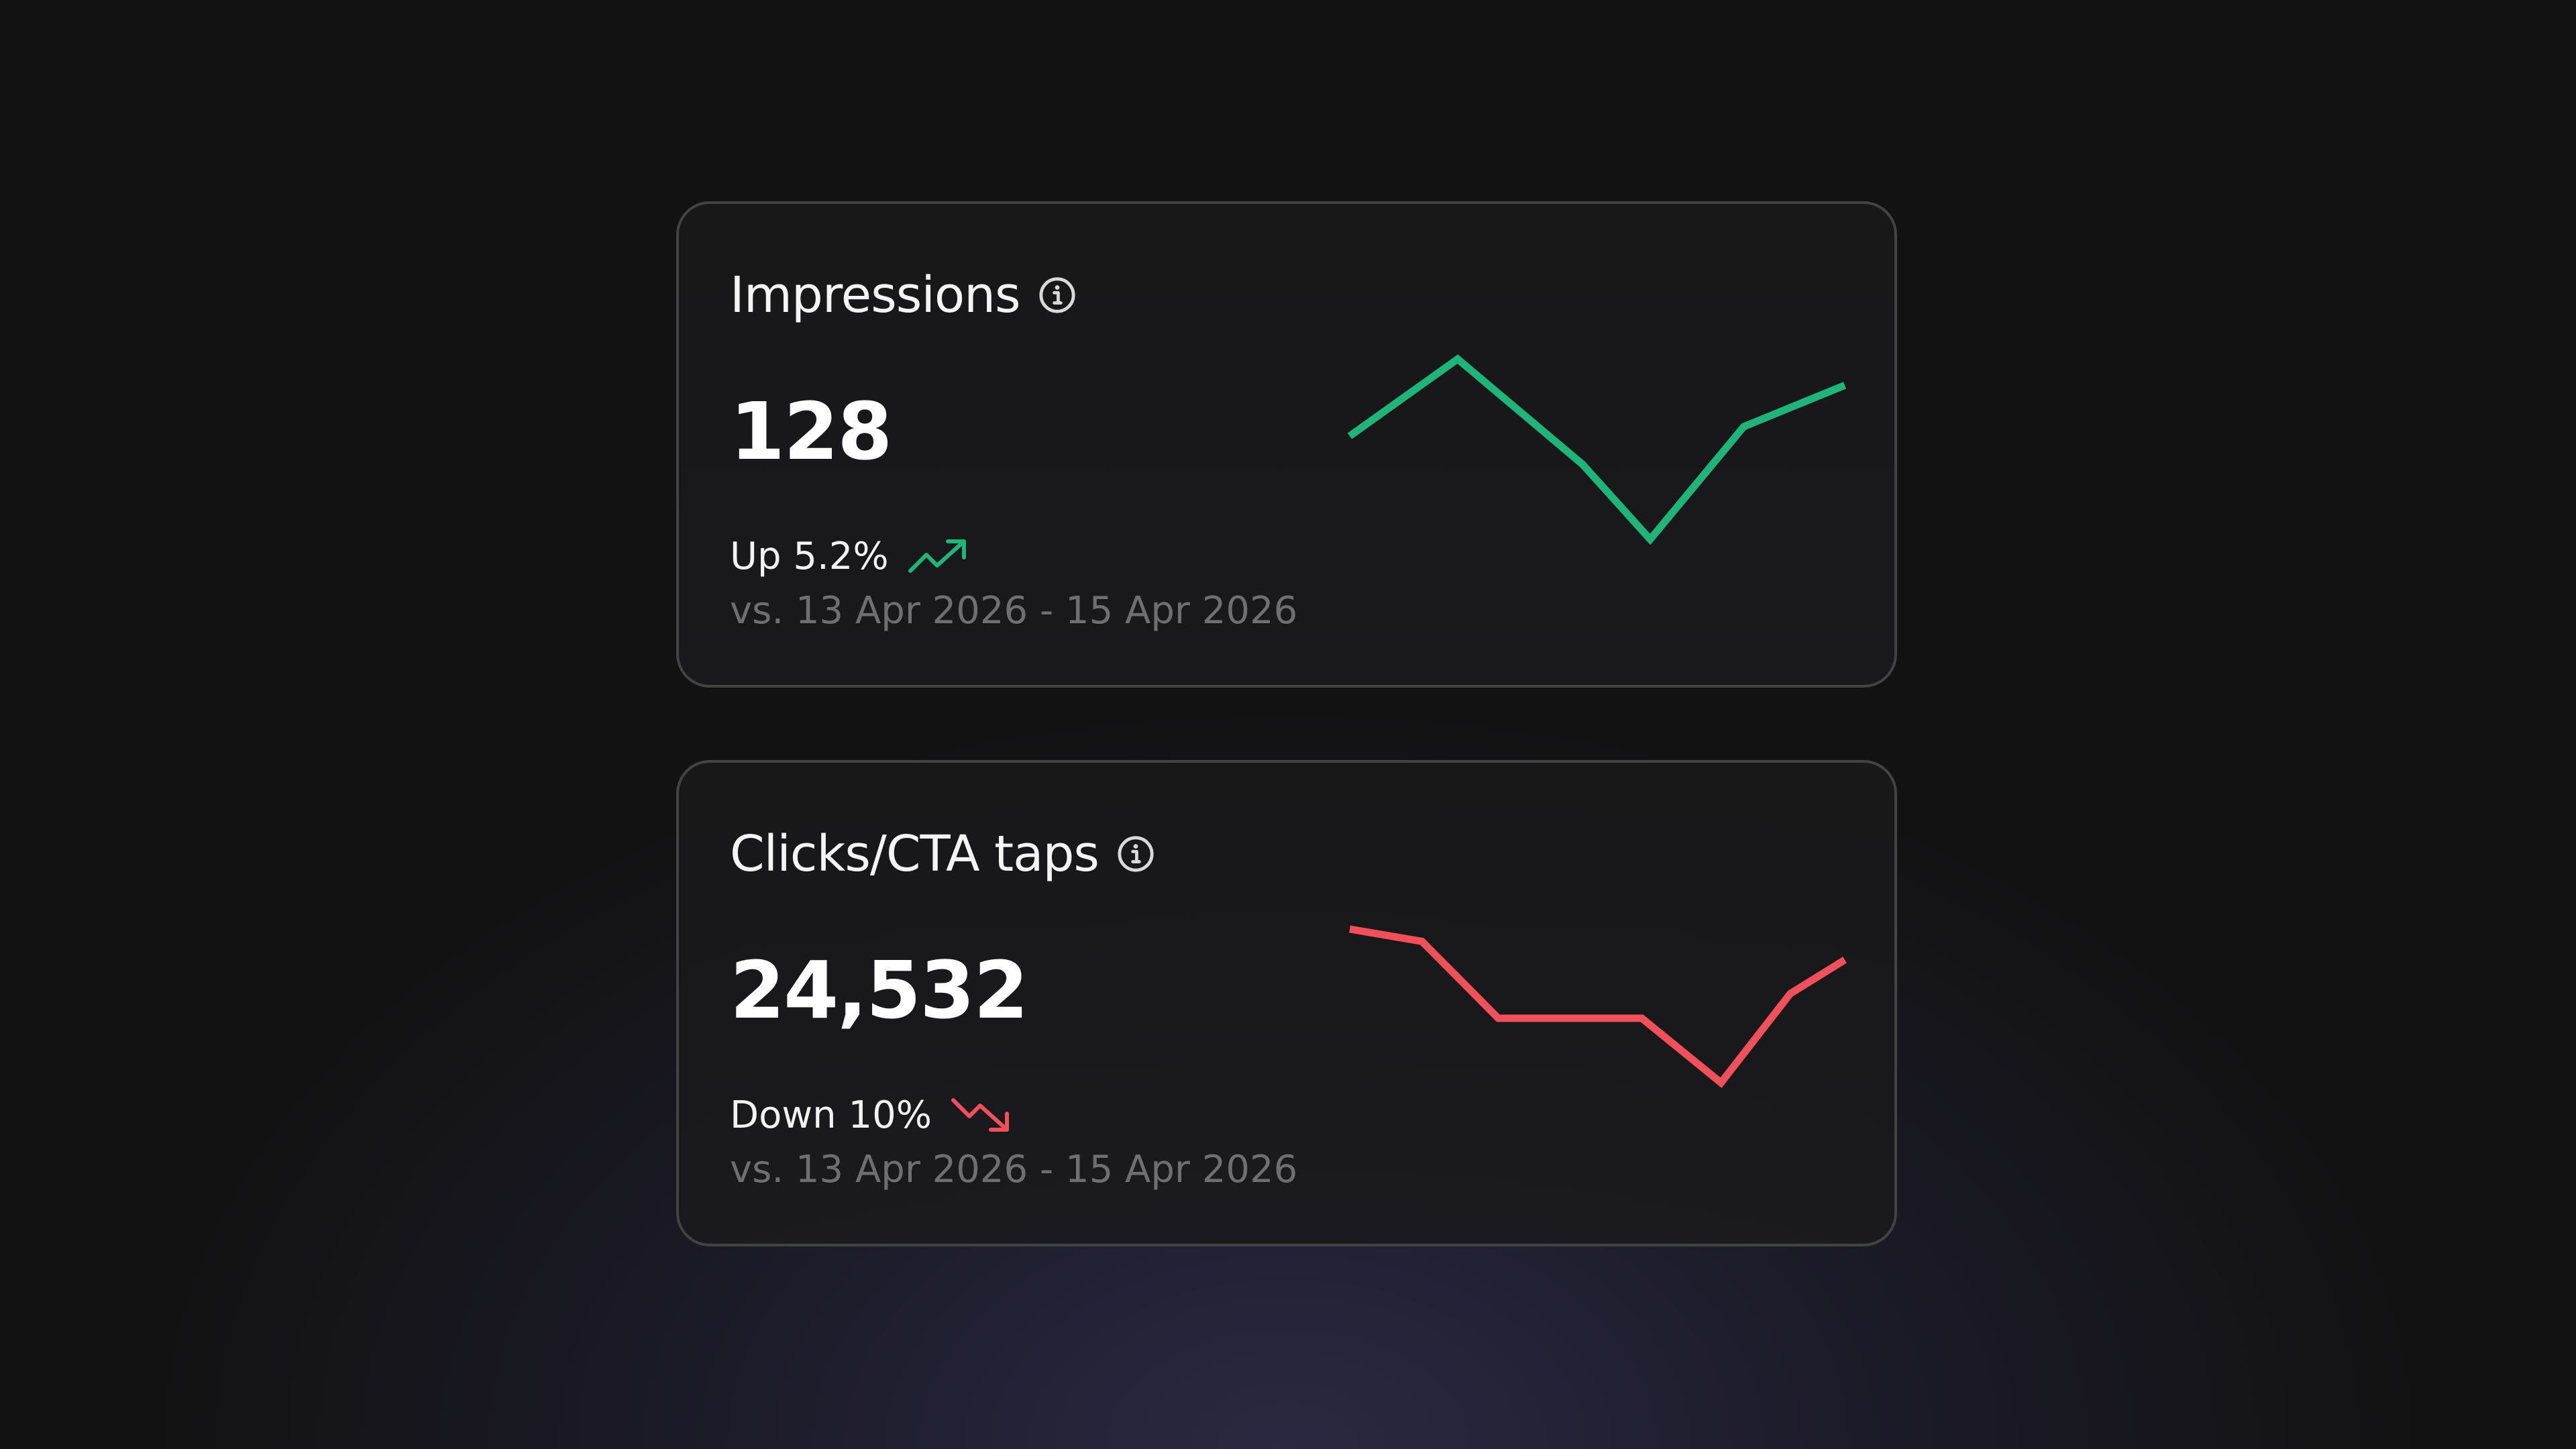  I want to click on trend-up-icon, so click(940, 556).